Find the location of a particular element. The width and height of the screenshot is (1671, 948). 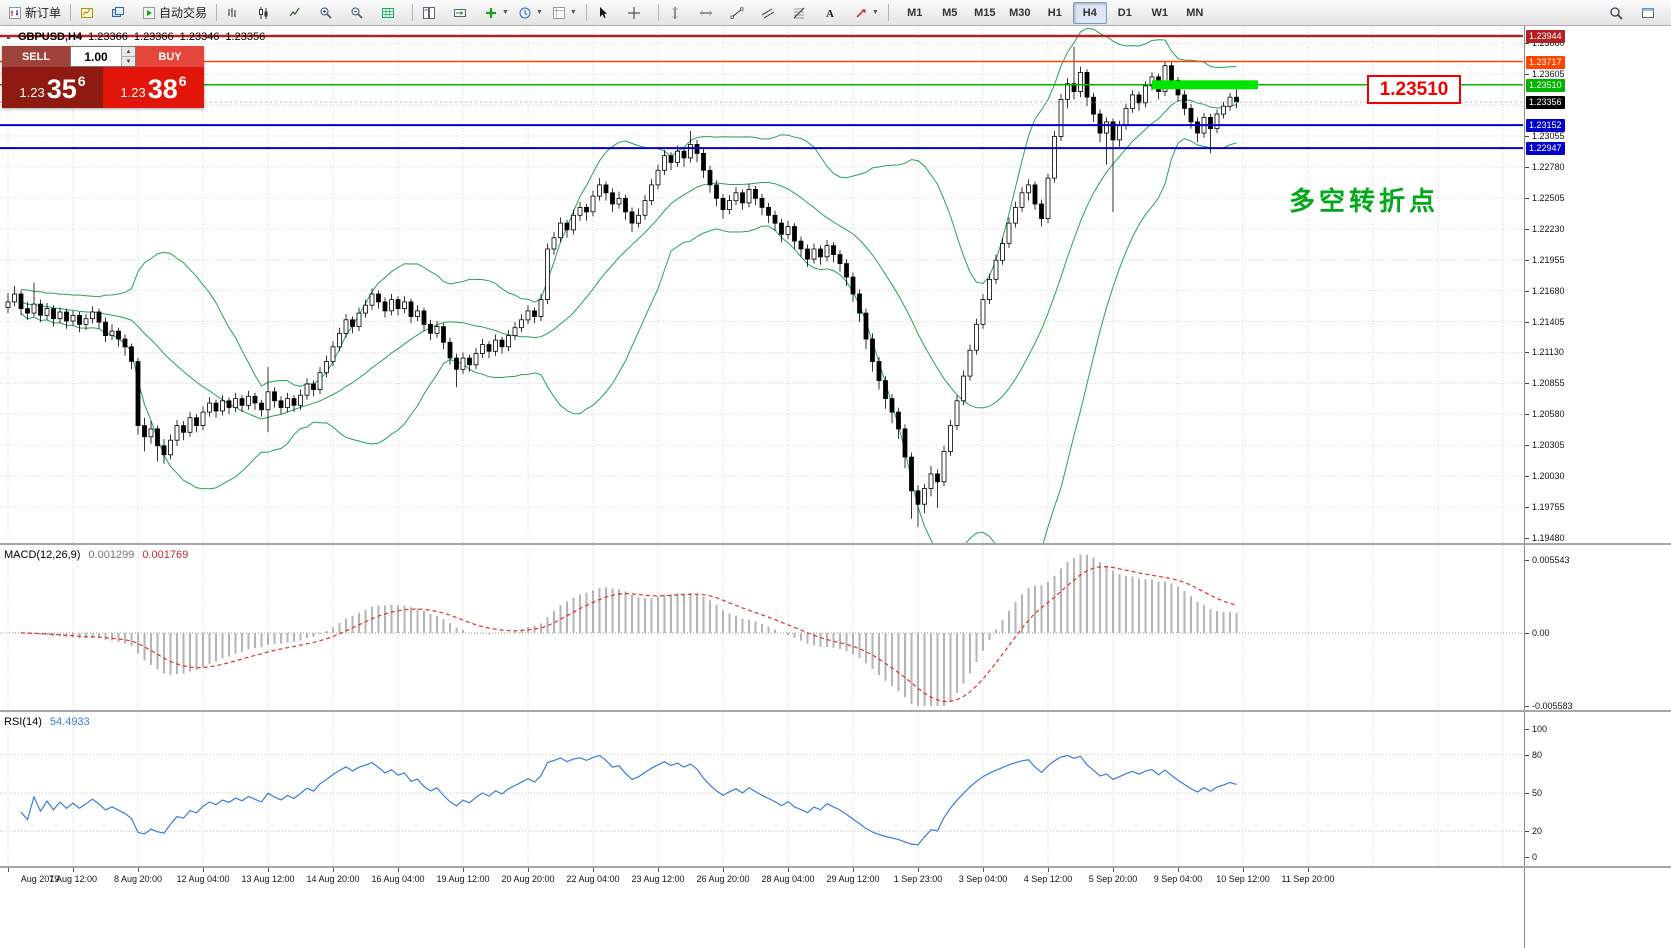

timeframe-m1-button: M1 is located at coordinates (915, 12).